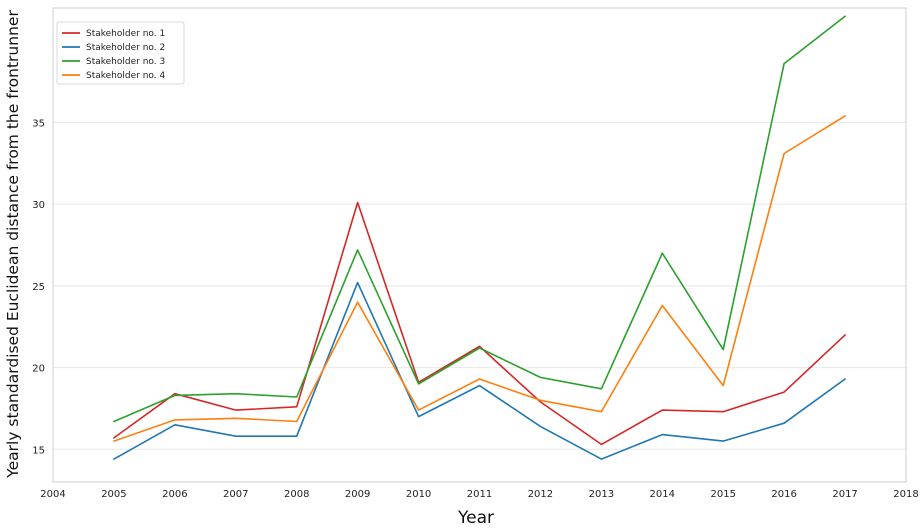  What do you see at coordinates (418, 494) in the screenshot?
I see `x-tick-label-2010: 2010` at bounding box center [418, 494].